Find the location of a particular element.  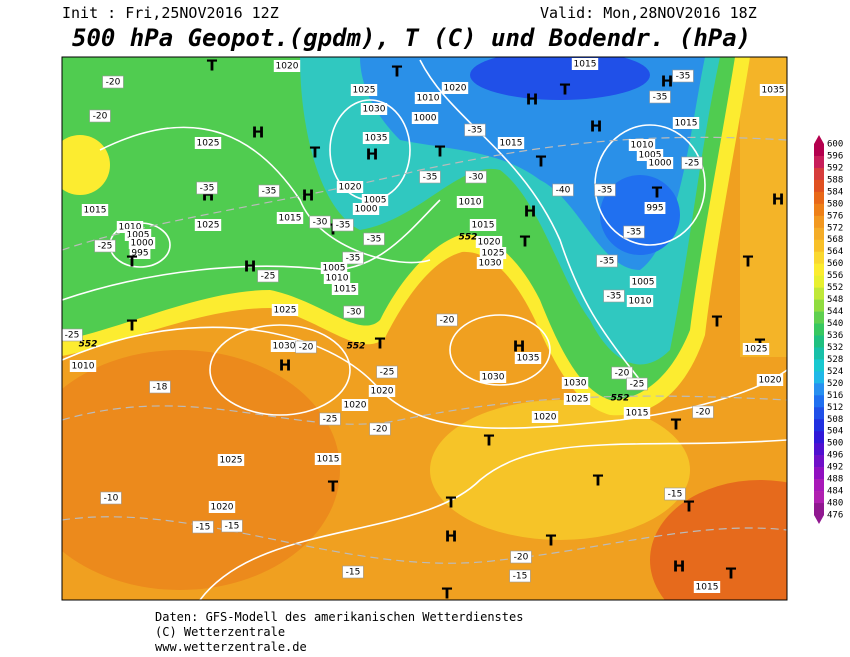

colorbar-label: 504 is located at coordinates (835, 432).